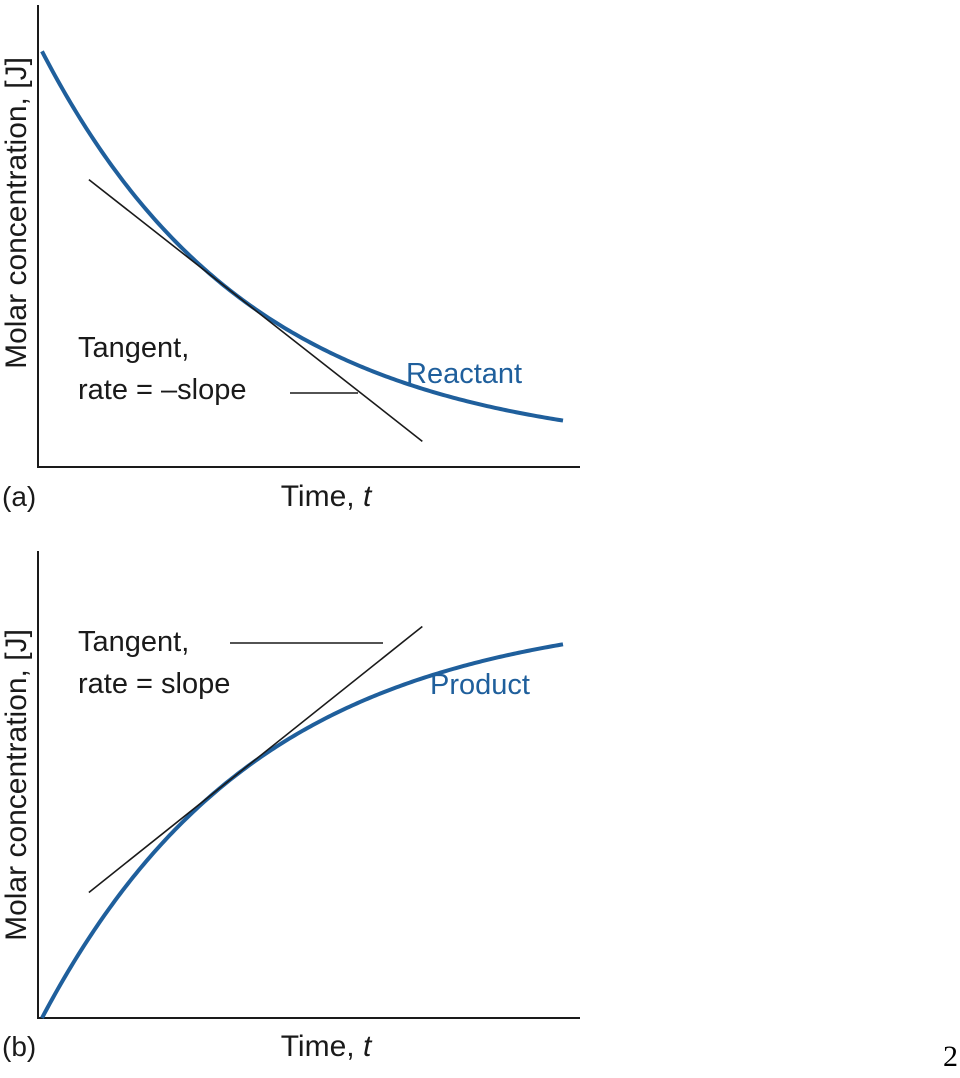 The height and width of the screenshot is (1078, 960). What do you see at coordinates (162, 390) in the screenshot?
I see `panel-a-annotation-line-2: rate = –slope` at bounding box center [162, 390].